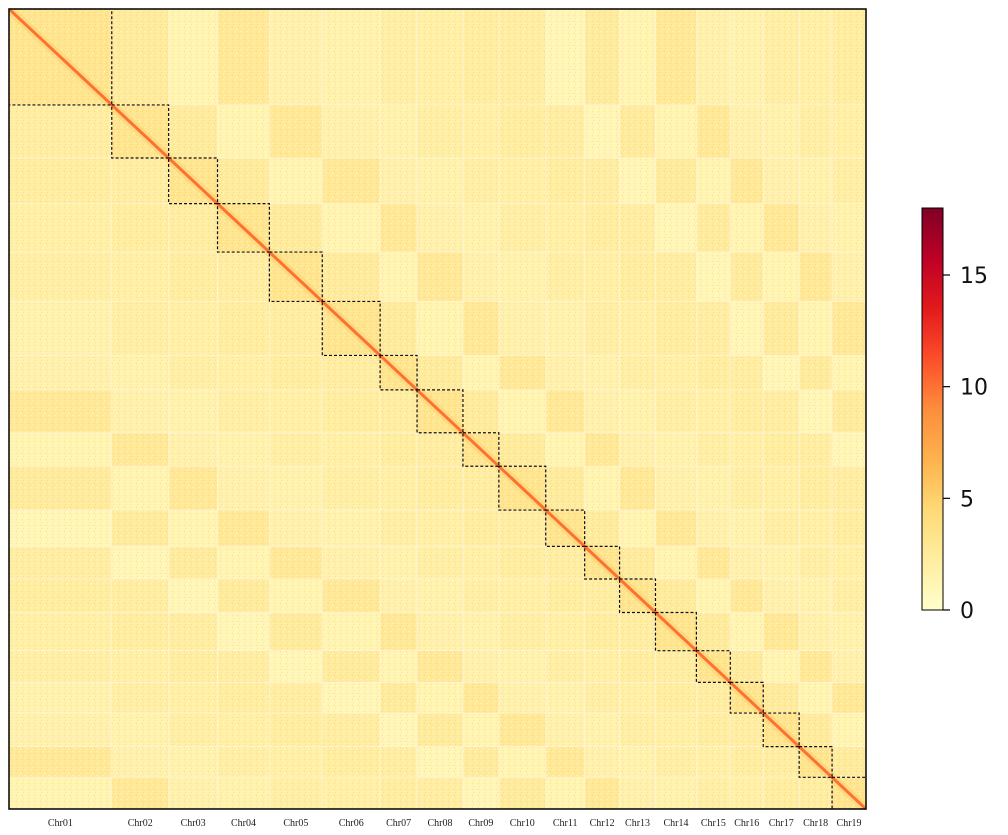 The image size is (1008, 835). I want to click on x-tick-label: Chr05, so click(295, 823).